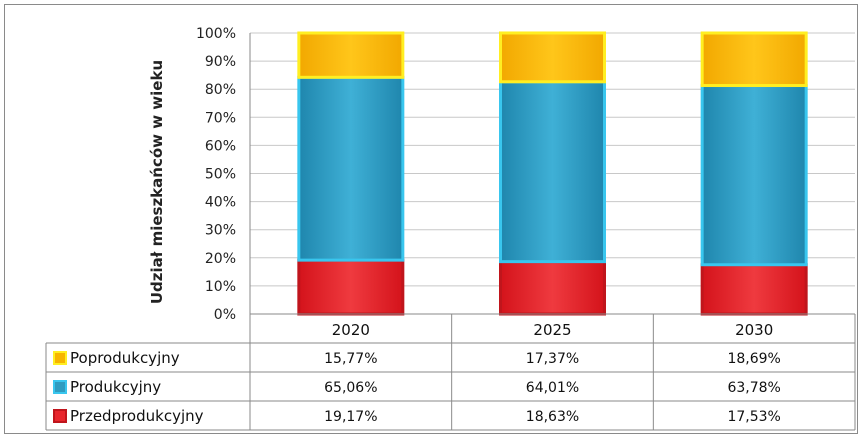 This screenshot has height=438, width=864. I want to click on y-tick-label: 80%, so click(220, 90).